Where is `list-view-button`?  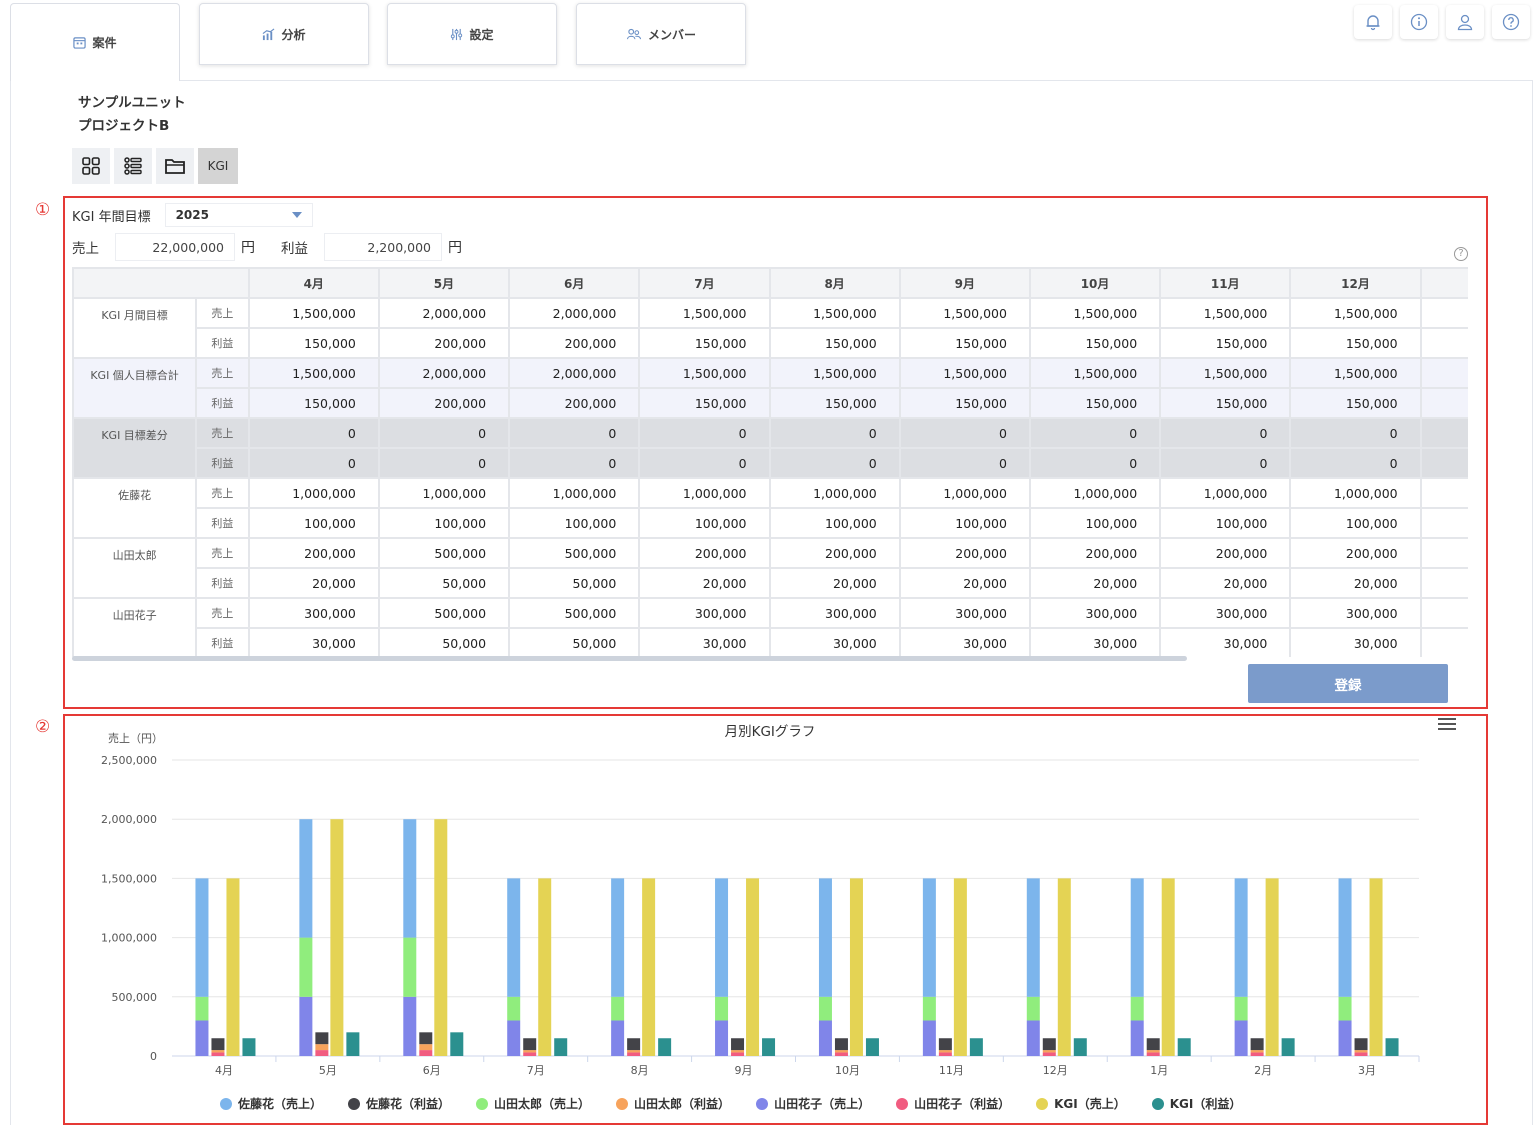 list-view-button is located at coordinates (133, 166).